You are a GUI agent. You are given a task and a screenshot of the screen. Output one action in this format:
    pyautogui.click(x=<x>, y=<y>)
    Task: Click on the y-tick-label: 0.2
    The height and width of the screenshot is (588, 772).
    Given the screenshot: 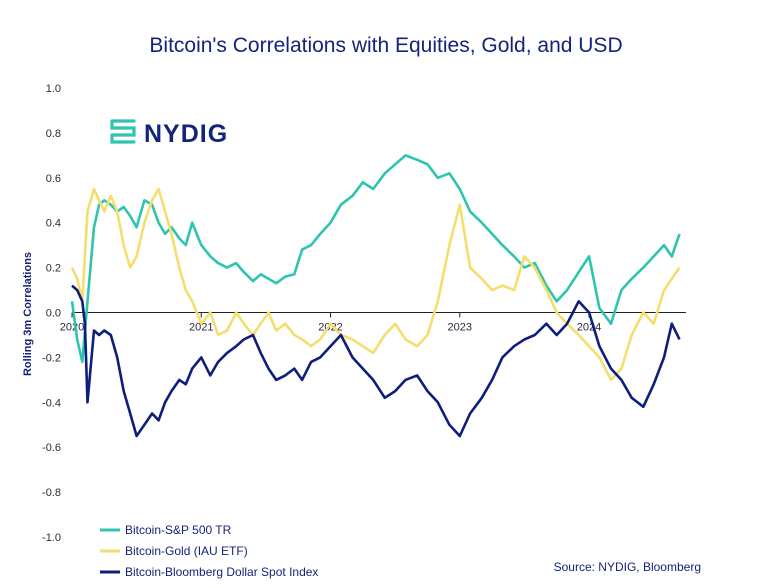 What is the action you would take?
    pyautogui.click(x=53, y=269)
    